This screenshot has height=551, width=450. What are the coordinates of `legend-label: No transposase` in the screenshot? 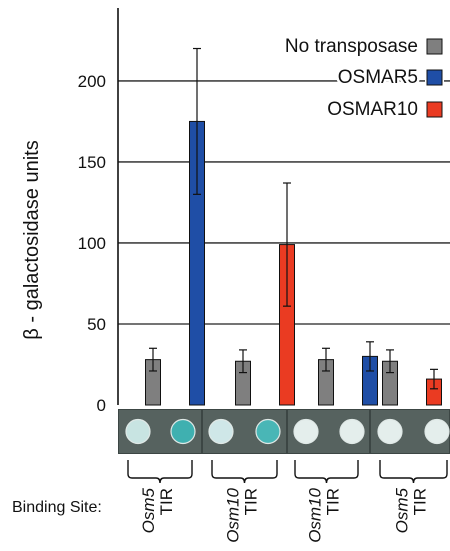 It's located at (351, 46).